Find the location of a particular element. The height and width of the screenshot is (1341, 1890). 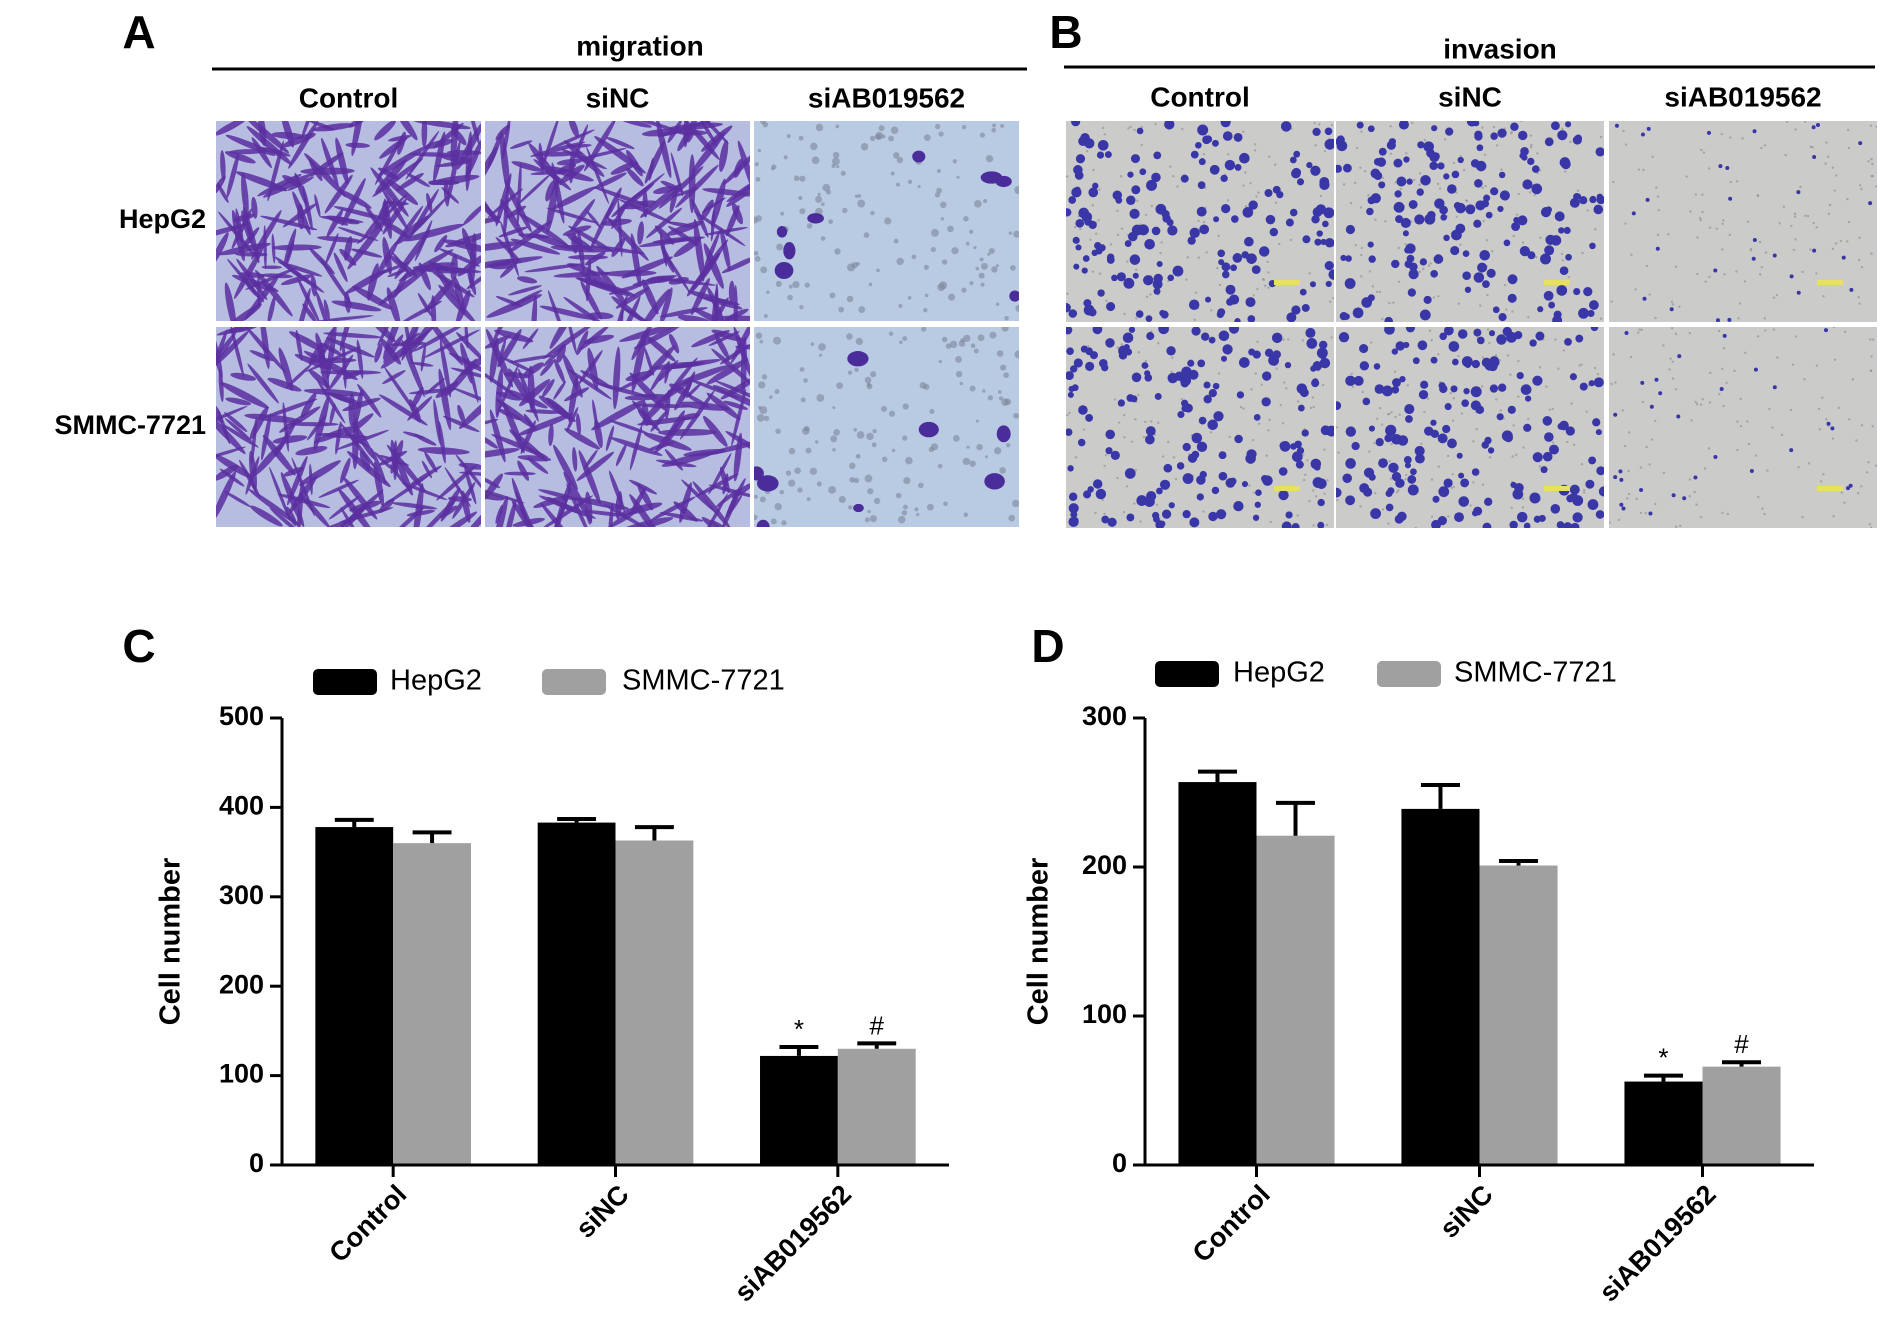

bar is located at coordinates (576, 993).